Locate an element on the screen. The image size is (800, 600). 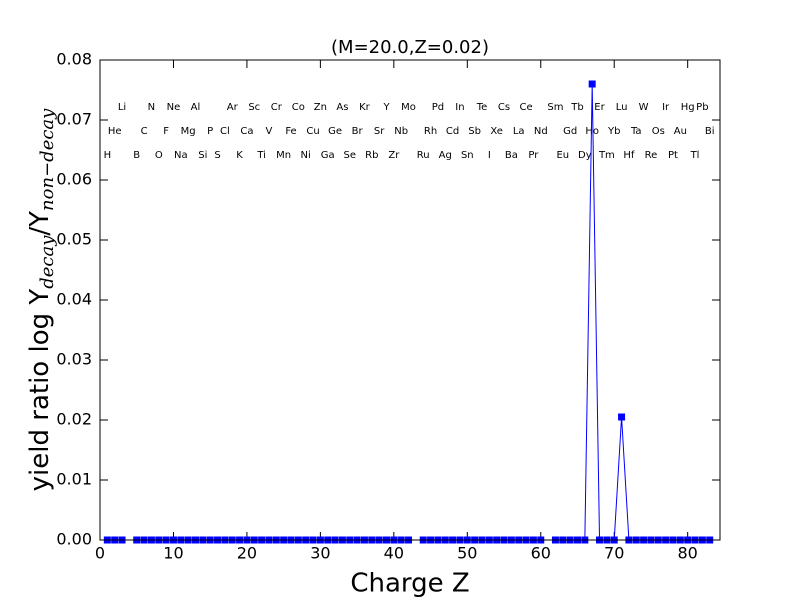
element-label: Mg is located at coordinates (188, 131).